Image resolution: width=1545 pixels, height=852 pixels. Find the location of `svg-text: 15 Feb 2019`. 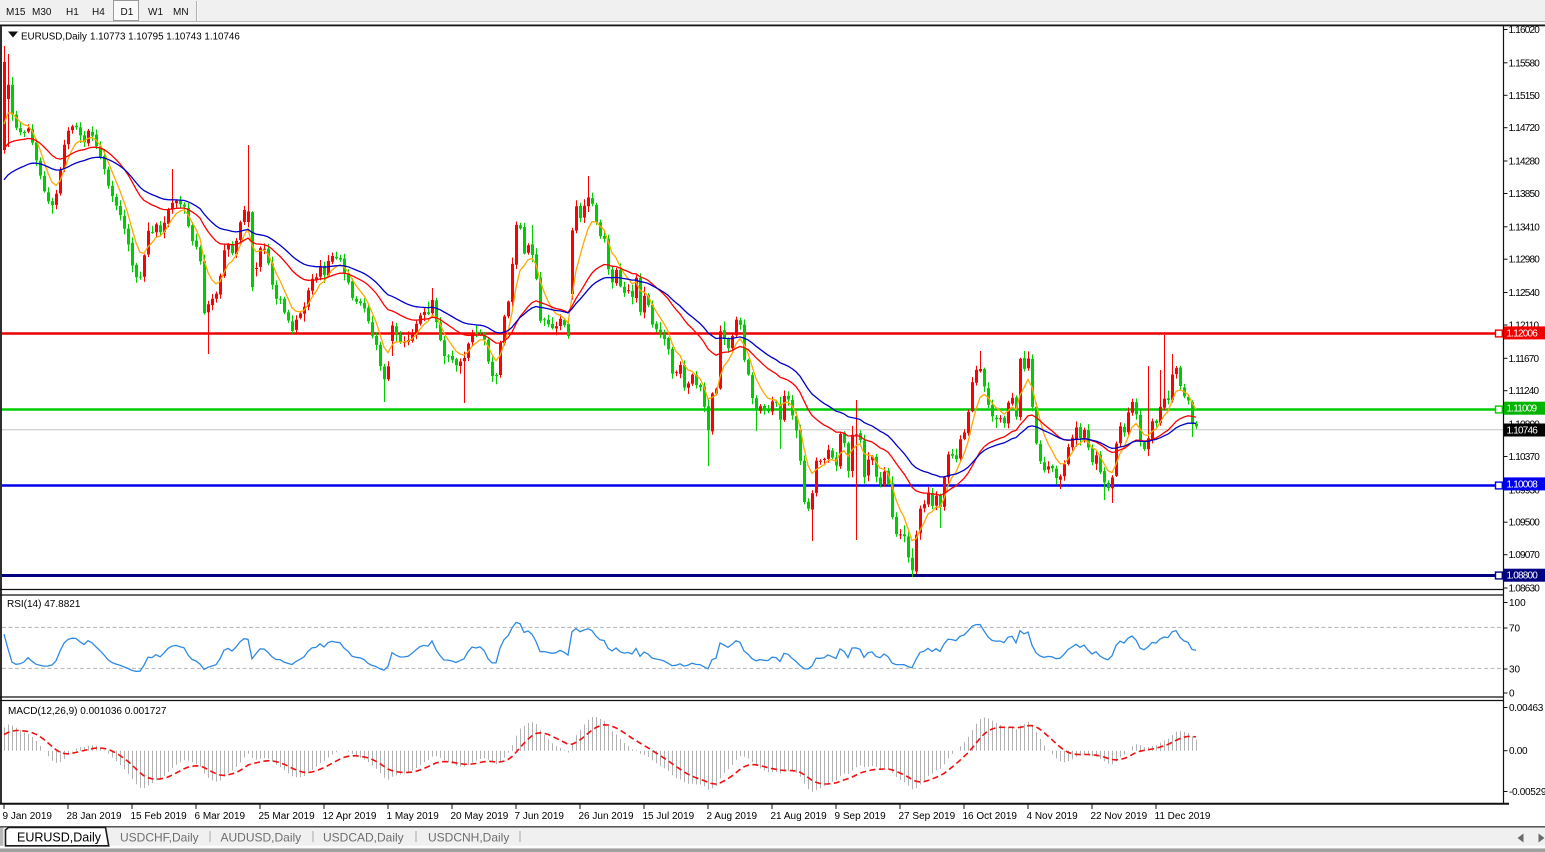

svg-text: 15 Feb 2019 is located at coordinates (159, 816).